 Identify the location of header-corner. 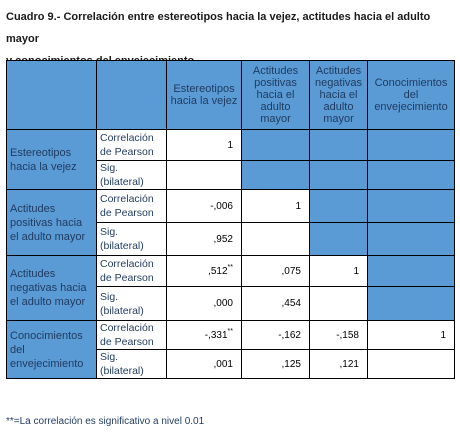
(51, 95).